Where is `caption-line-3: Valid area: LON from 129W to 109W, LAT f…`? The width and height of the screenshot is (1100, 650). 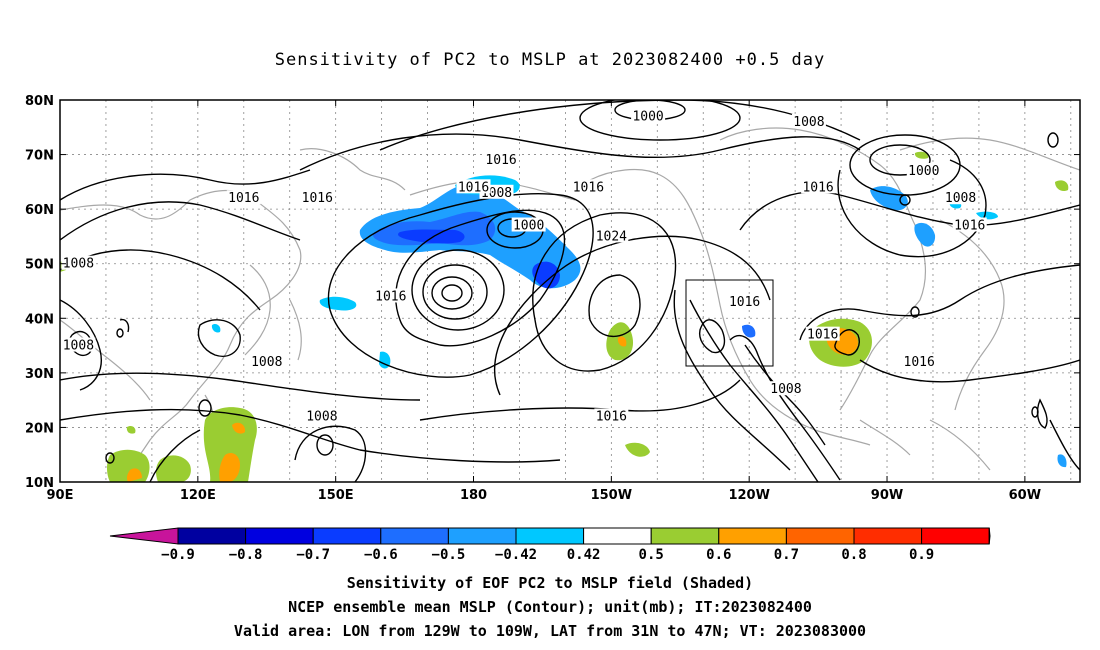 caption-line-3: Valid area: LON from 129W to 109W, LAT f… is located at coordinates (550, 631).